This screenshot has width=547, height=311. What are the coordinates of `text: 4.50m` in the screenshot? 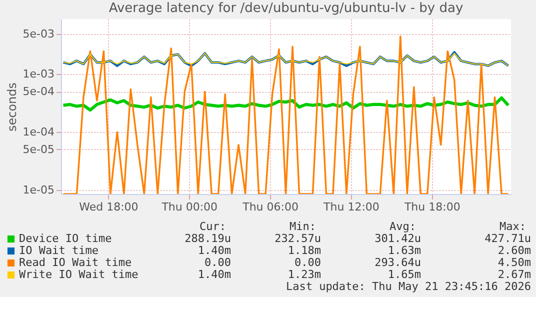 It's located at (515, 262).